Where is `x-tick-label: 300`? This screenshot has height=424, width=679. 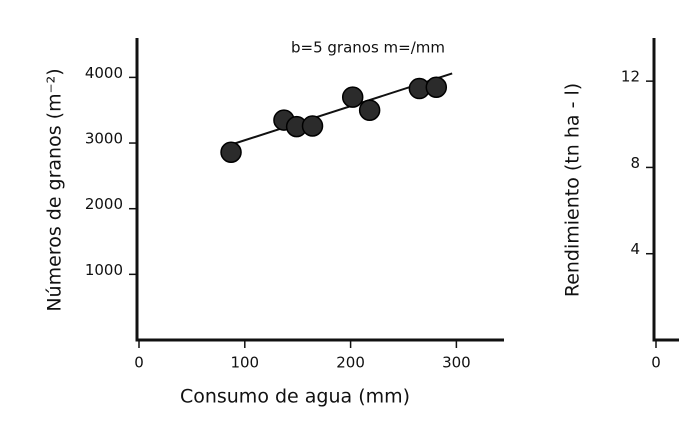 x-tick-label: 300 is located at coordinates (456, 363).